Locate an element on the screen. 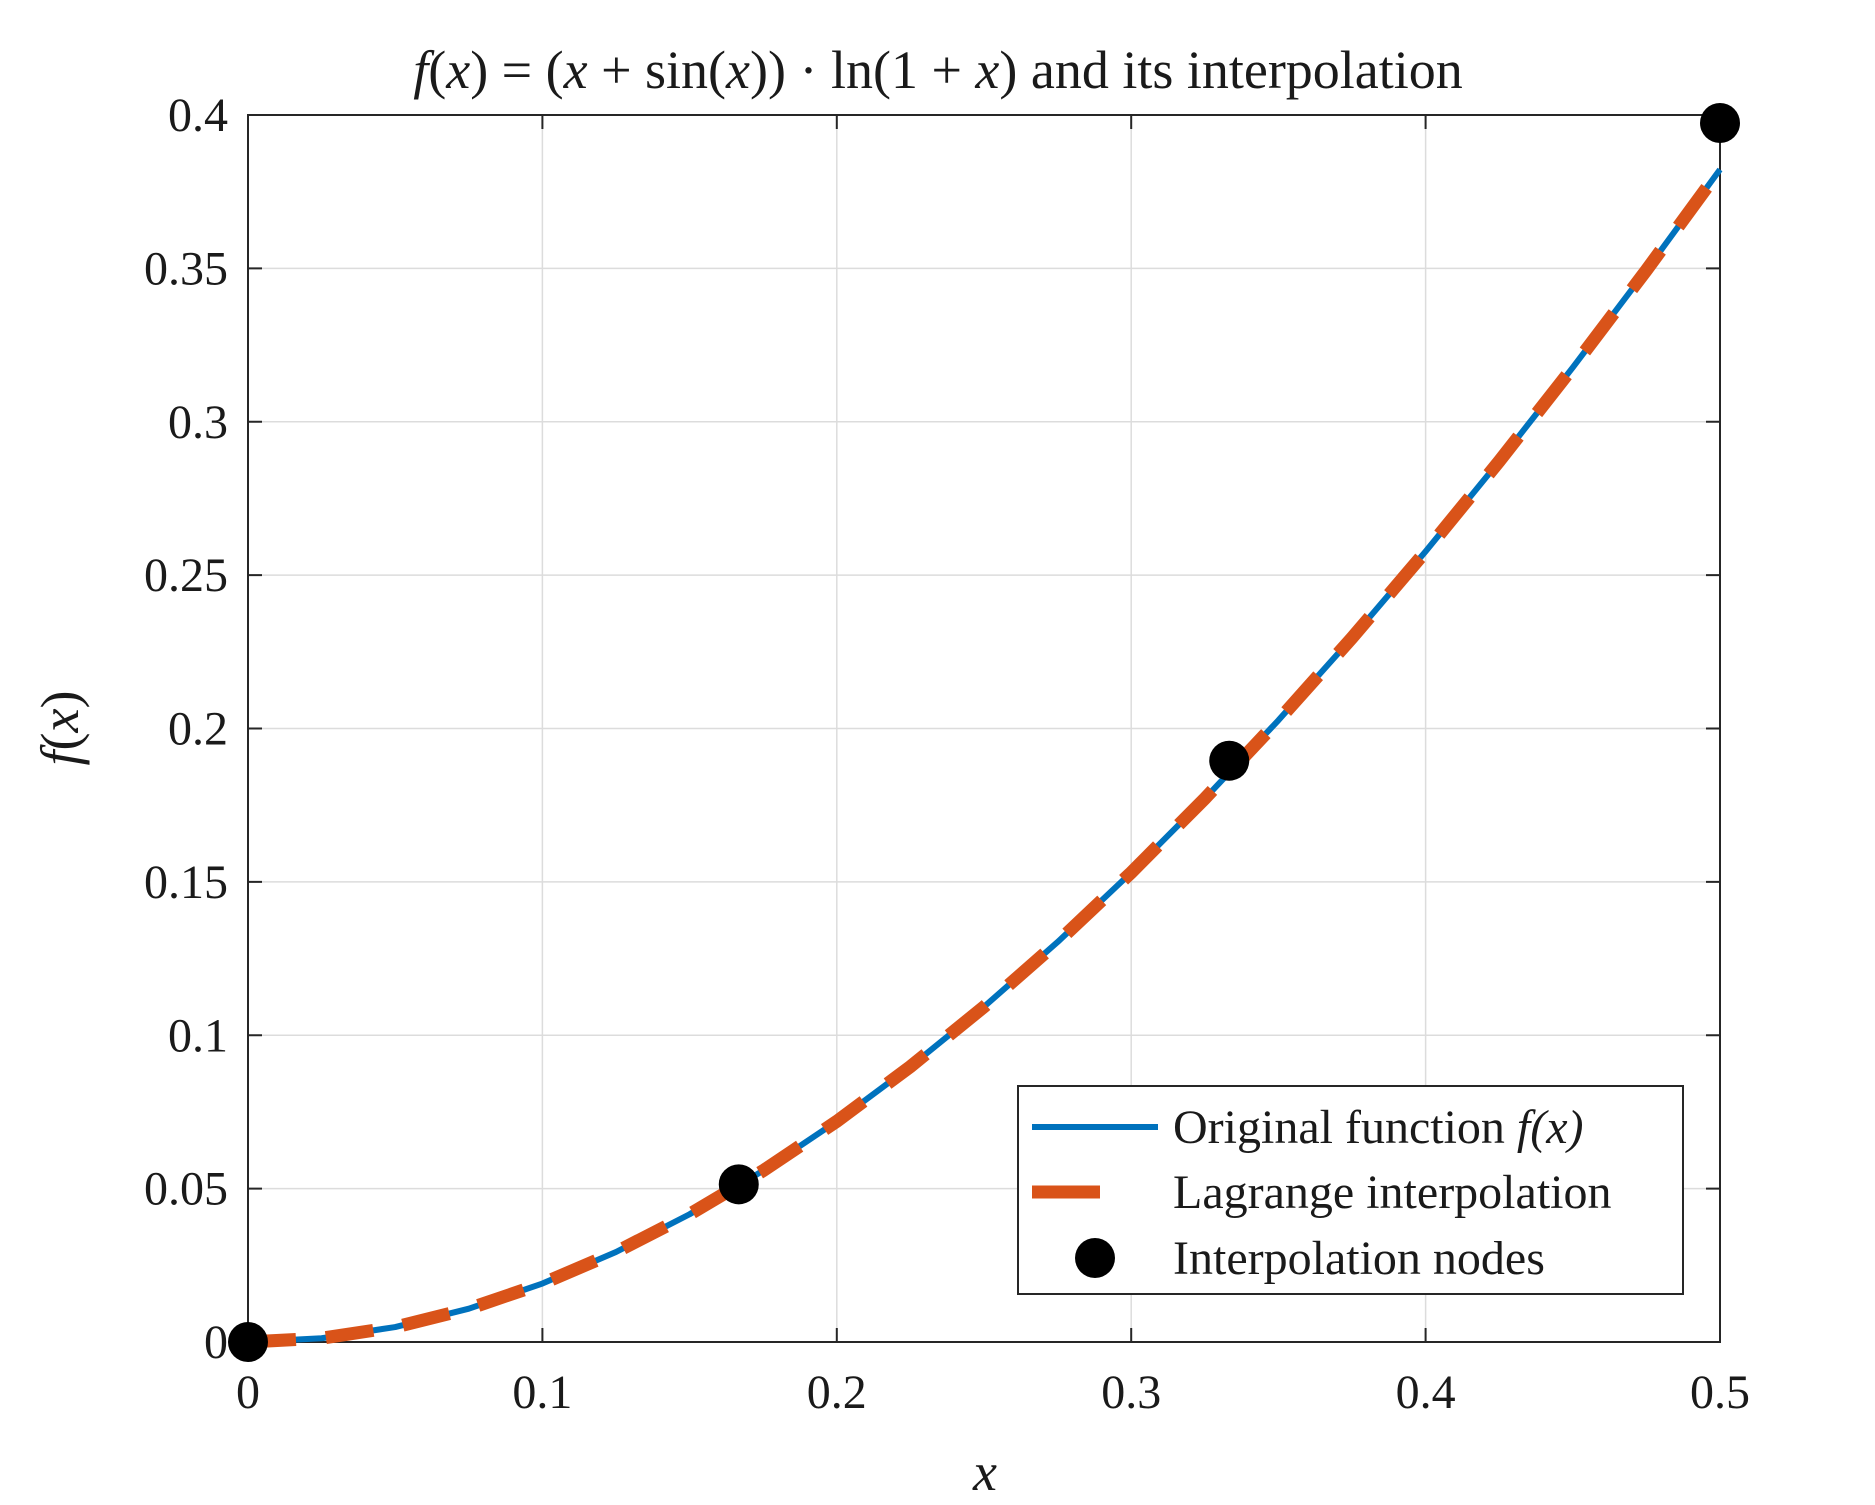 The image size is (1875, 1505). y-tick-label: 0.1 is located at coordinates (198, 1035).